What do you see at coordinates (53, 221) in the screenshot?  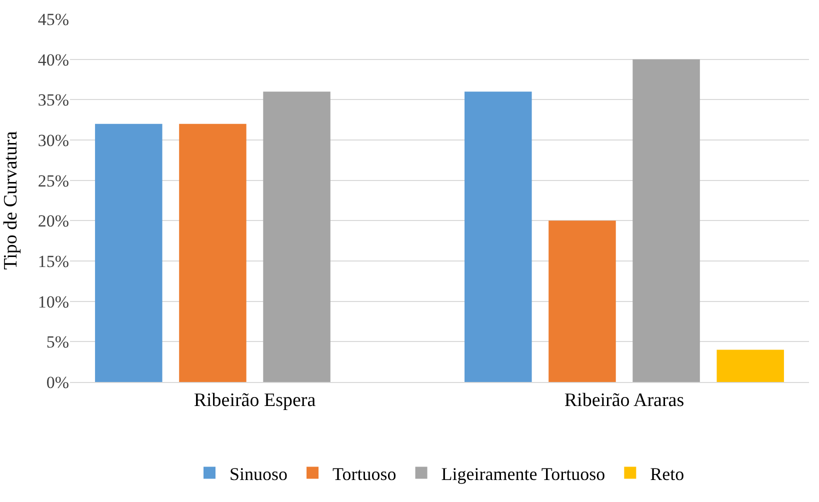 I see `y-tick-label: 20%` at bounding box center [53, 221].